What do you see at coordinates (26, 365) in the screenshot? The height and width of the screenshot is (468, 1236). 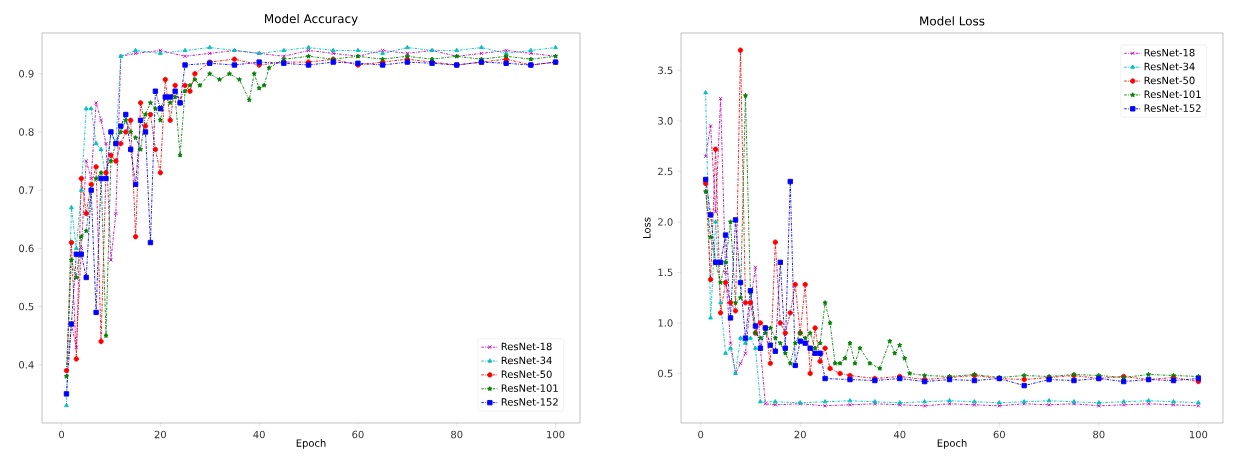 I see `y-tick-label: 0.4` at bounding box center [26, 365].